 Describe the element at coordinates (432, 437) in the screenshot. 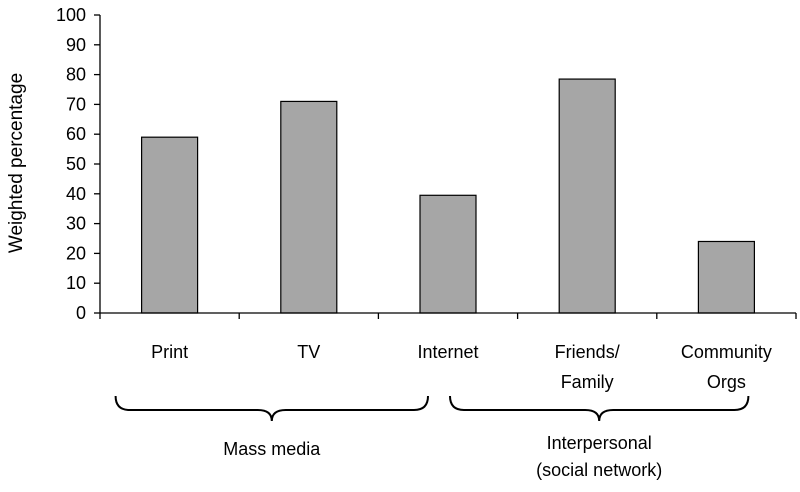

I see `group-brackets: Mass media Interpersonal (social network)` at that location.